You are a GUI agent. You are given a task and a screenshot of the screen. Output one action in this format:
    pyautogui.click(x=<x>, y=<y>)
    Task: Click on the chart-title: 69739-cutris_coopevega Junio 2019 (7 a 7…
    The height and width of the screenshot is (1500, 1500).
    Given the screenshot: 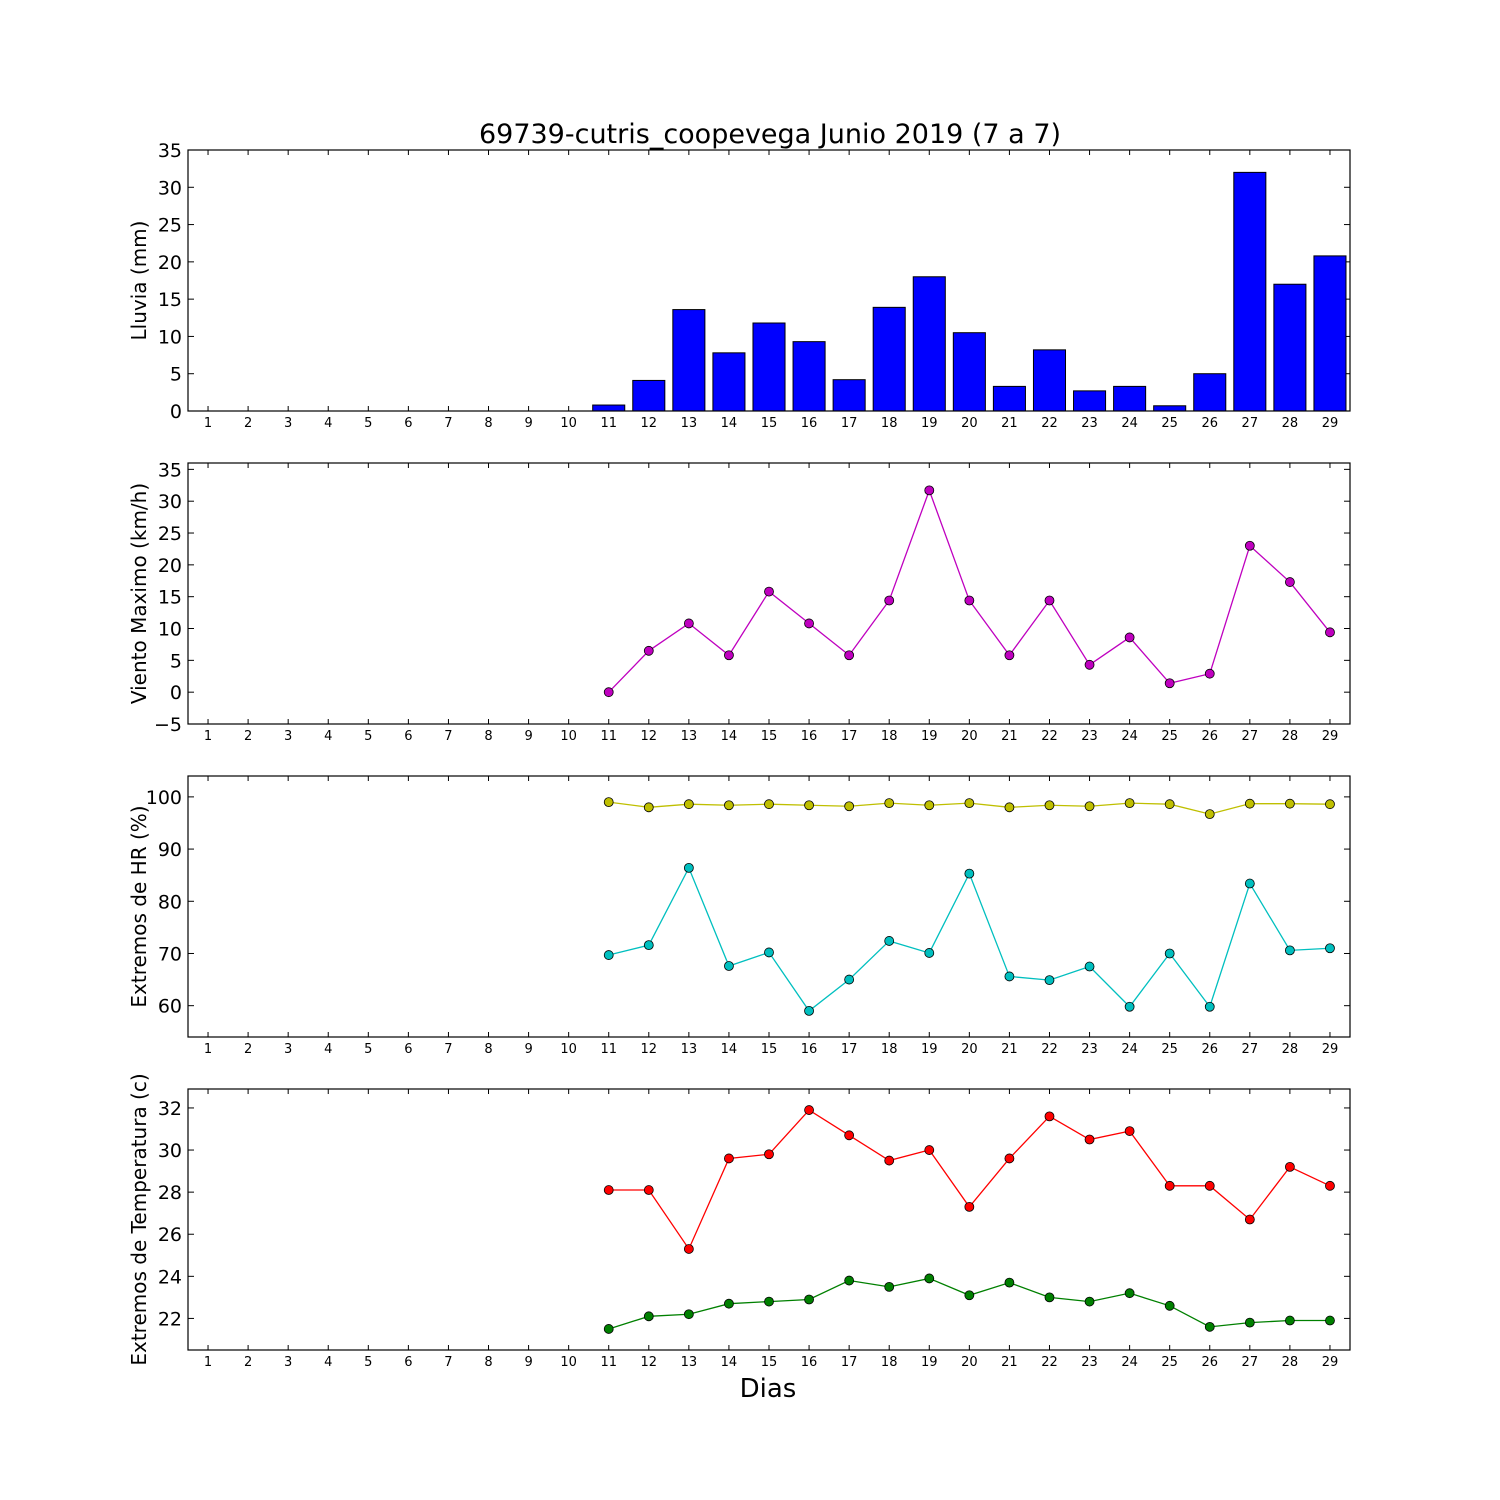 What is the action you would take?
    pyautogui.click(x=770, y=134)
    